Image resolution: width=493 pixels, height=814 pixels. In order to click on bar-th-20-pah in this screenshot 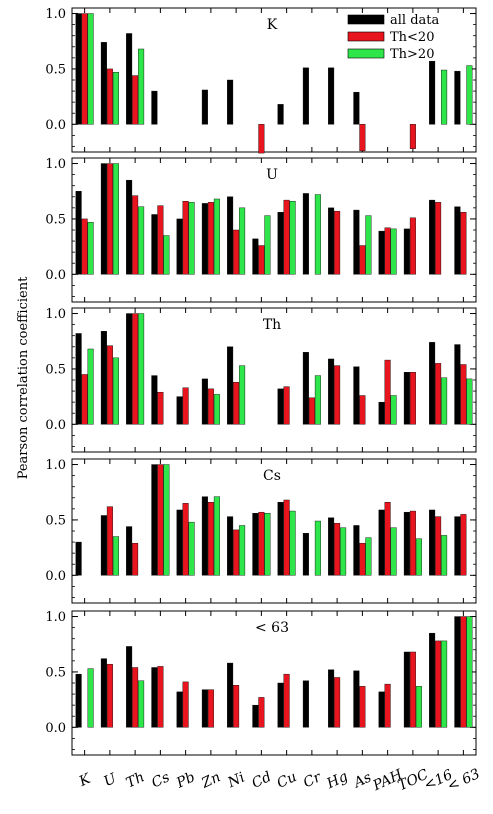, I will do `click(387, 705)`.